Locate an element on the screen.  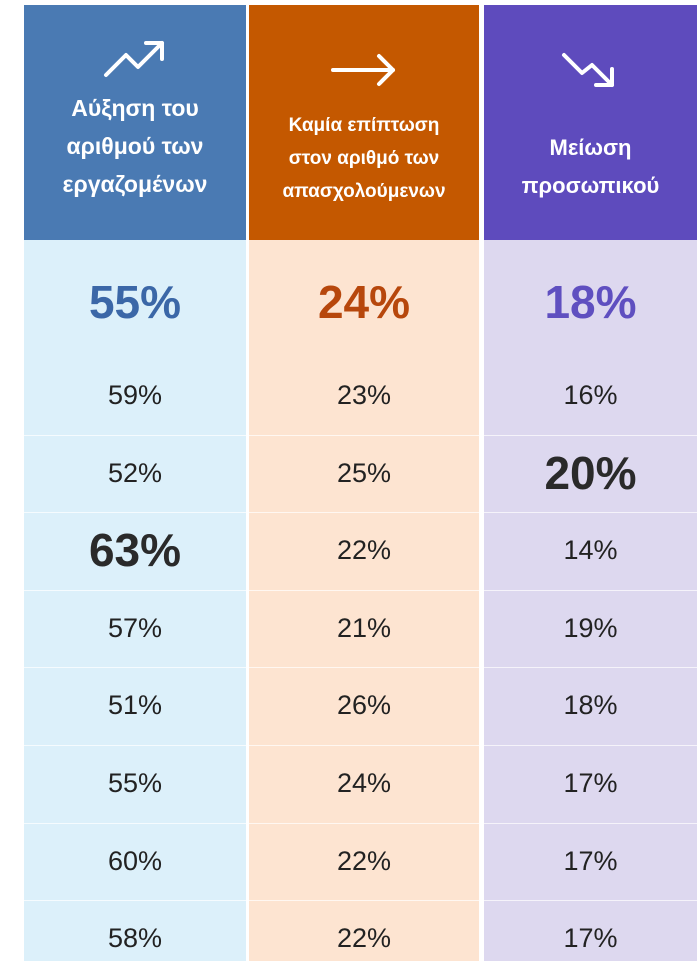
header-line: εργαζομένων is located at coordinates (135, 184).